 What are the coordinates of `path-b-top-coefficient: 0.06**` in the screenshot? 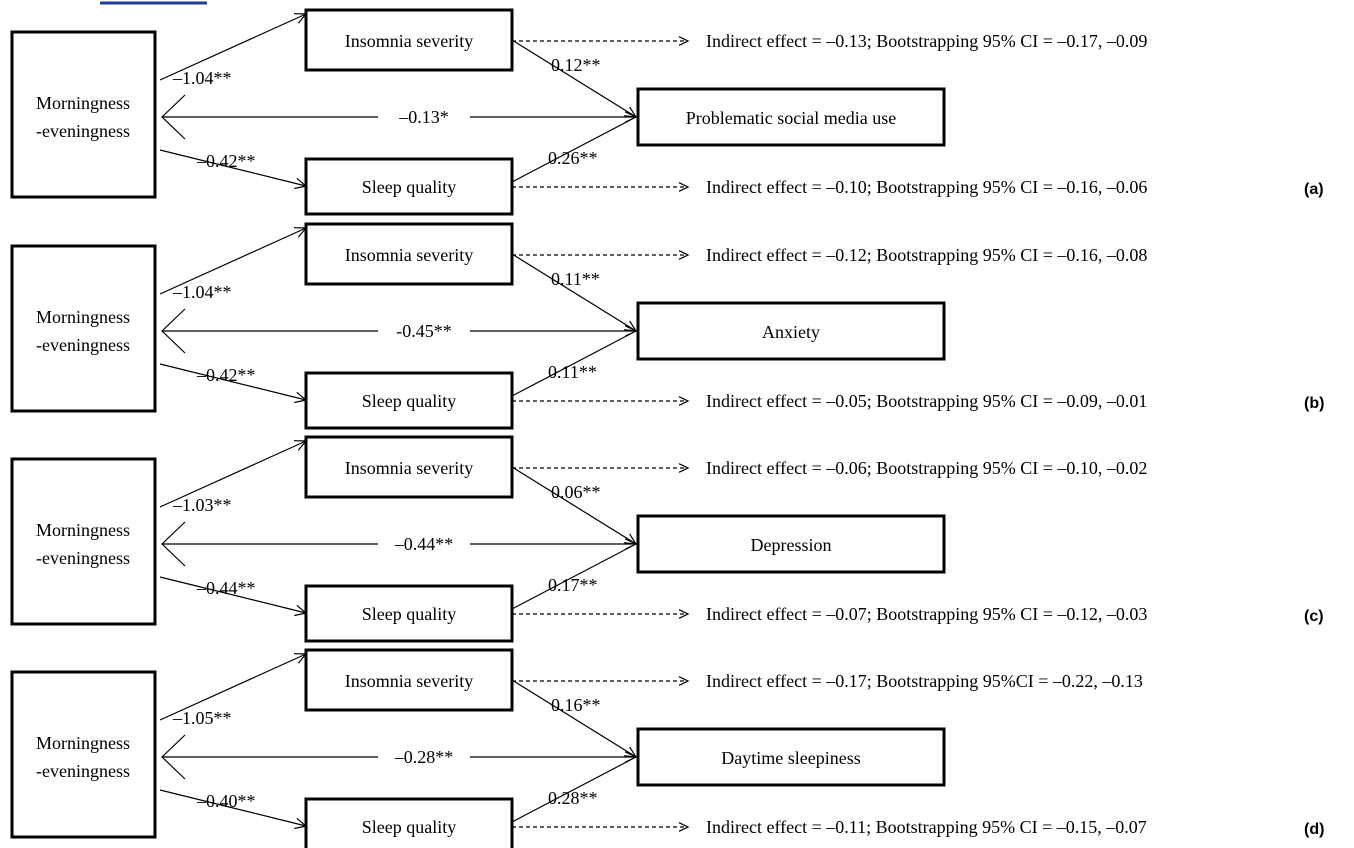 It's located at (576, 492).